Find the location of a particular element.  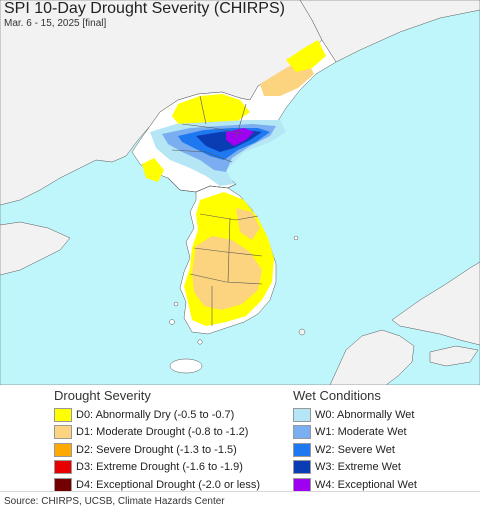

legend-label-d3: D3: Extreme Drought (-1.6 to -1.9) is located at coordinates (159, 467).